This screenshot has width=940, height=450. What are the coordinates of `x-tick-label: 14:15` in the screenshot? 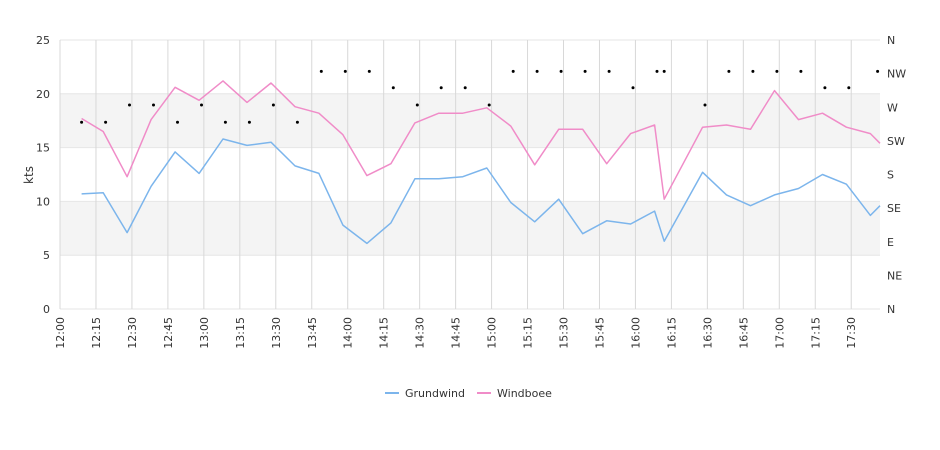 It's located at (384, 333).